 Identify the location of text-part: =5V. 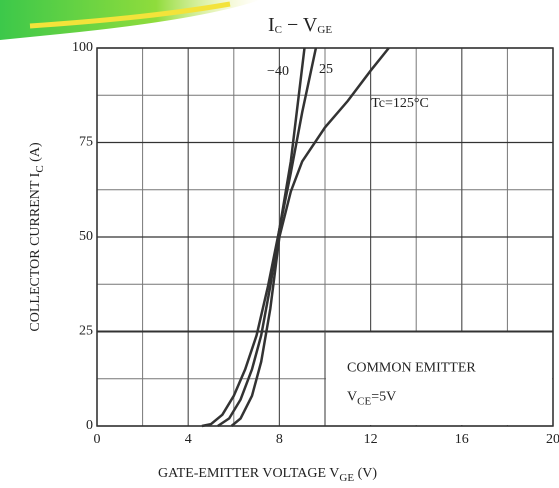
(383, 397).